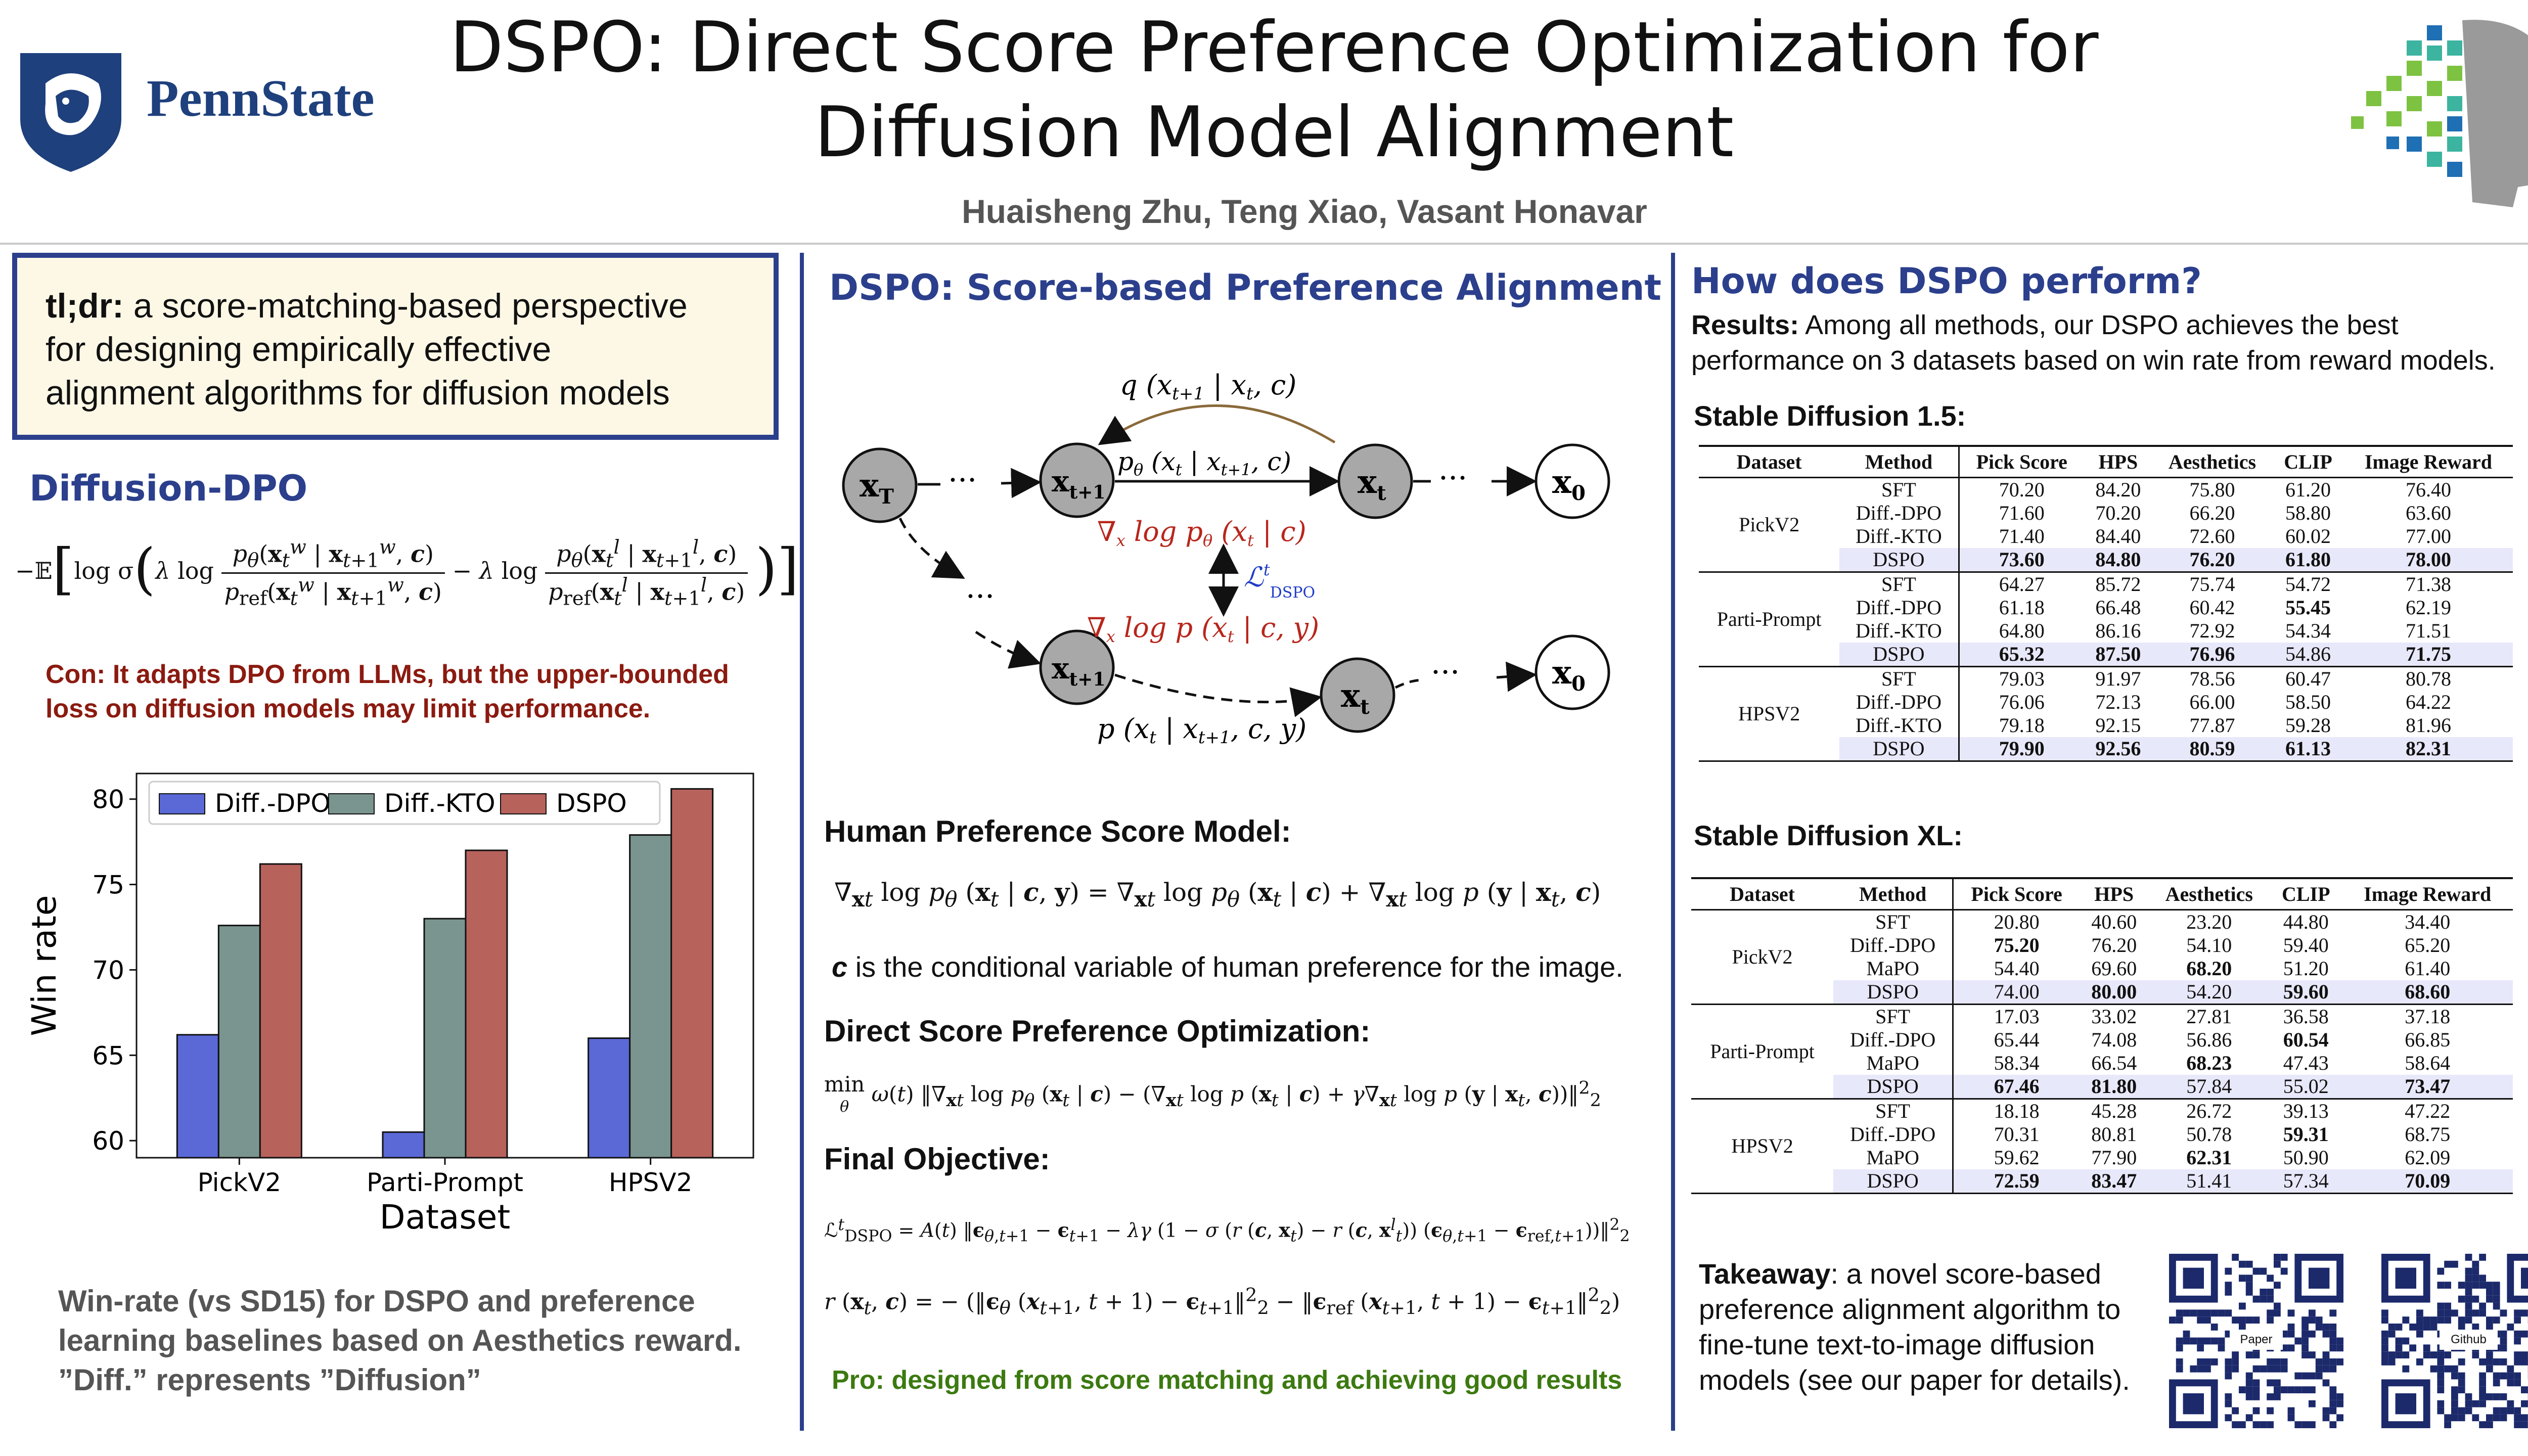  Describe the element at coordinates (411, 306) in the screenshot. I see `tldr-line-1: a score-matching-based perspective` at that location.